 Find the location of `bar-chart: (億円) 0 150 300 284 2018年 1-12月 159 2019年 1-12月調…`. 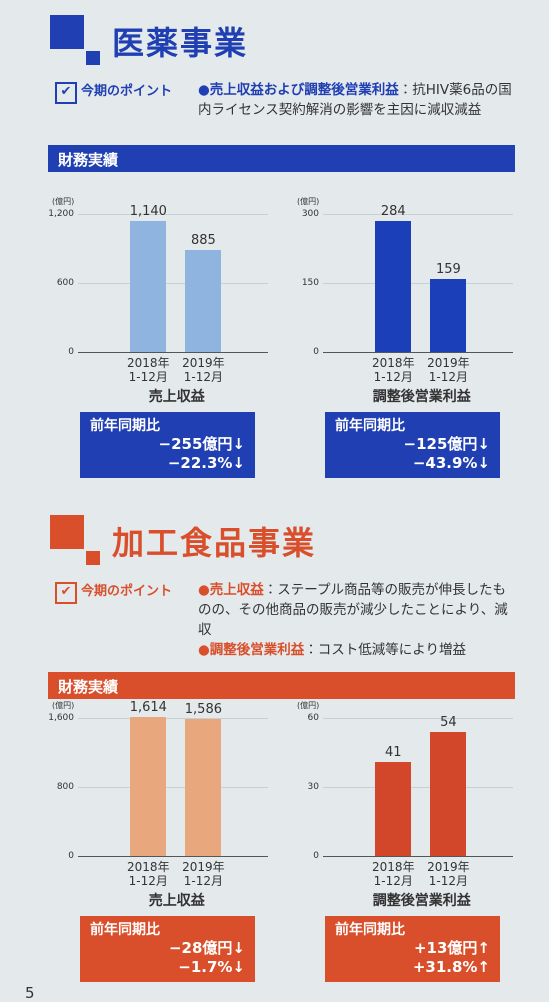

bar-chart: (億円) 0 150 300 284 2018年 1-12月 159 2019年 1-12月調… is located at coordinates (400, 341).